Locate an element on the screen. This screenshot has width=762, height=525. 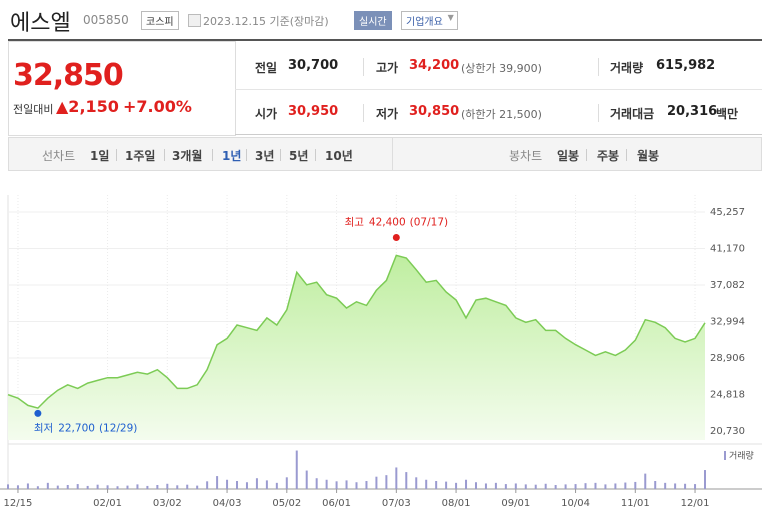
stat-label: 거래대금 is located at coordinates (632, 114).